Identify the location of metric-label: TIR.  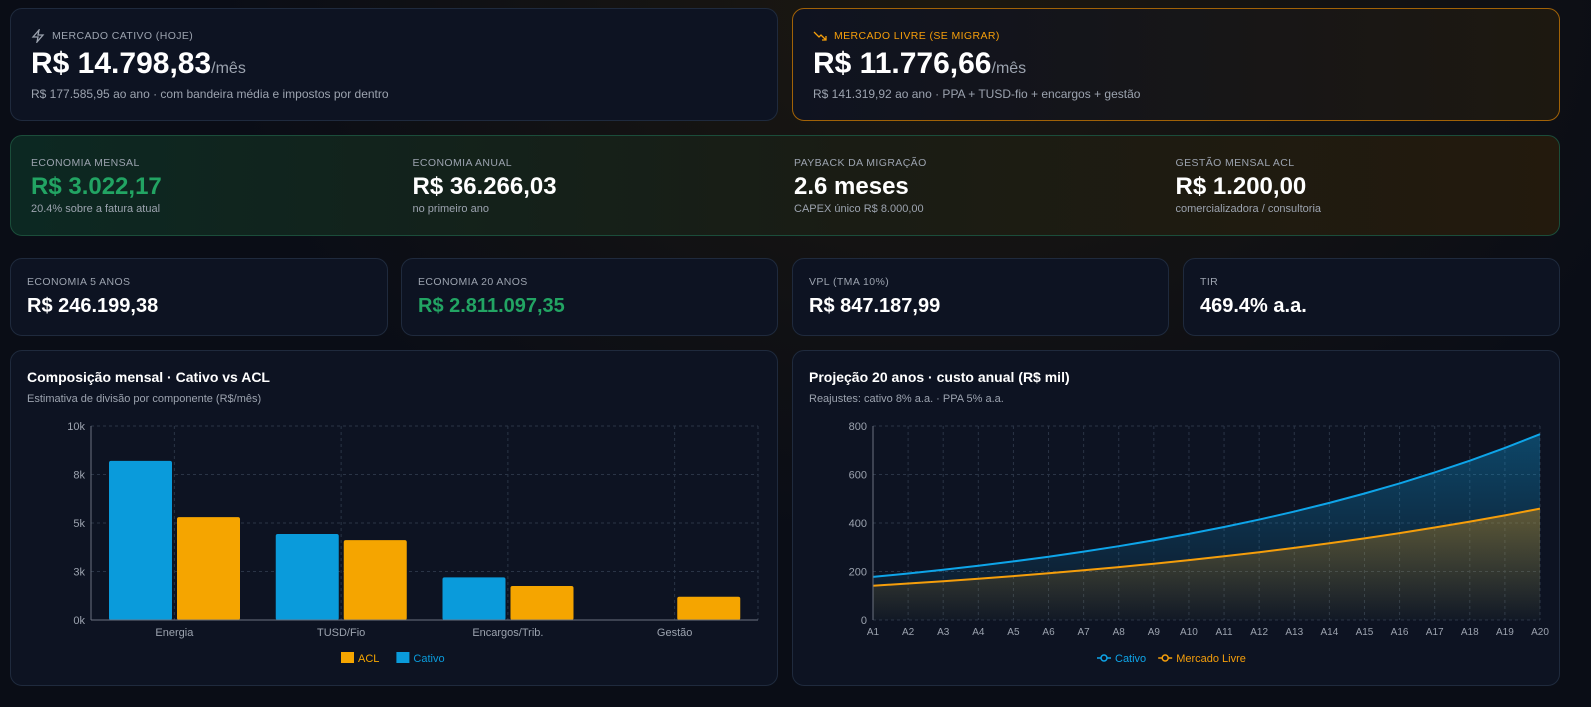
(1209, 282).